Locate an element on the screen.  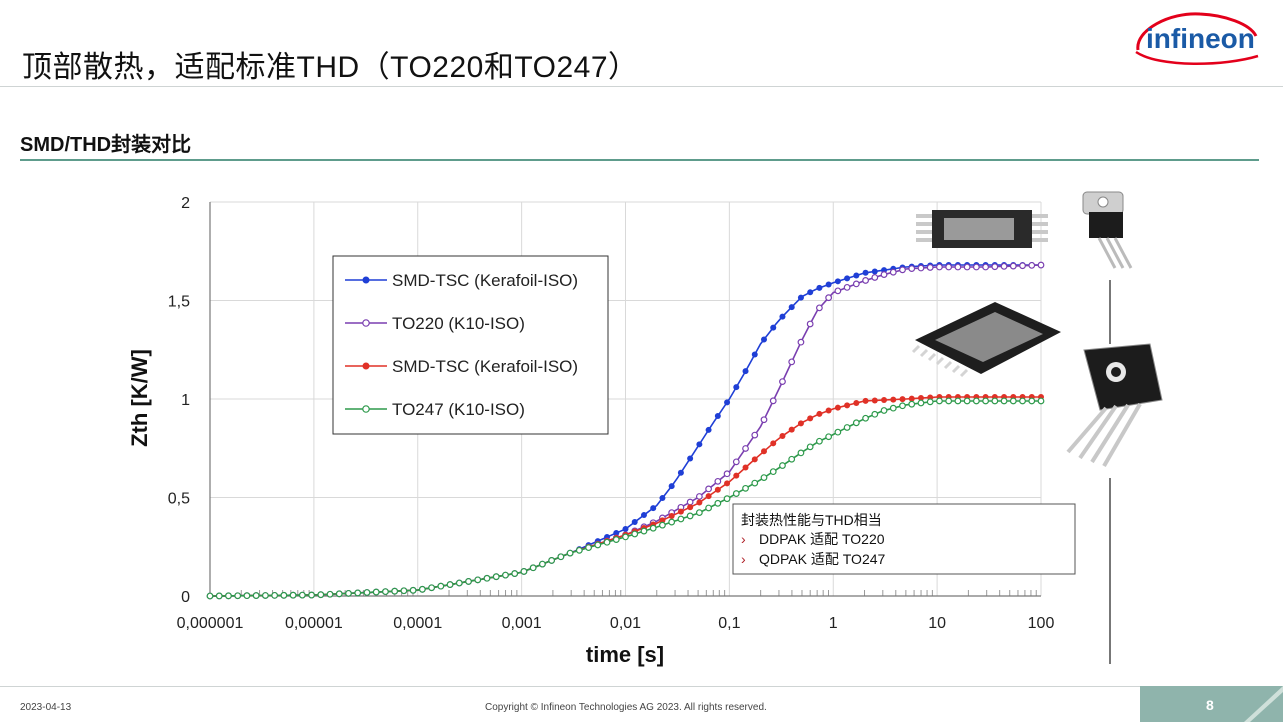
y-tick-label: 1,5 is located at coordinates (179, 302).